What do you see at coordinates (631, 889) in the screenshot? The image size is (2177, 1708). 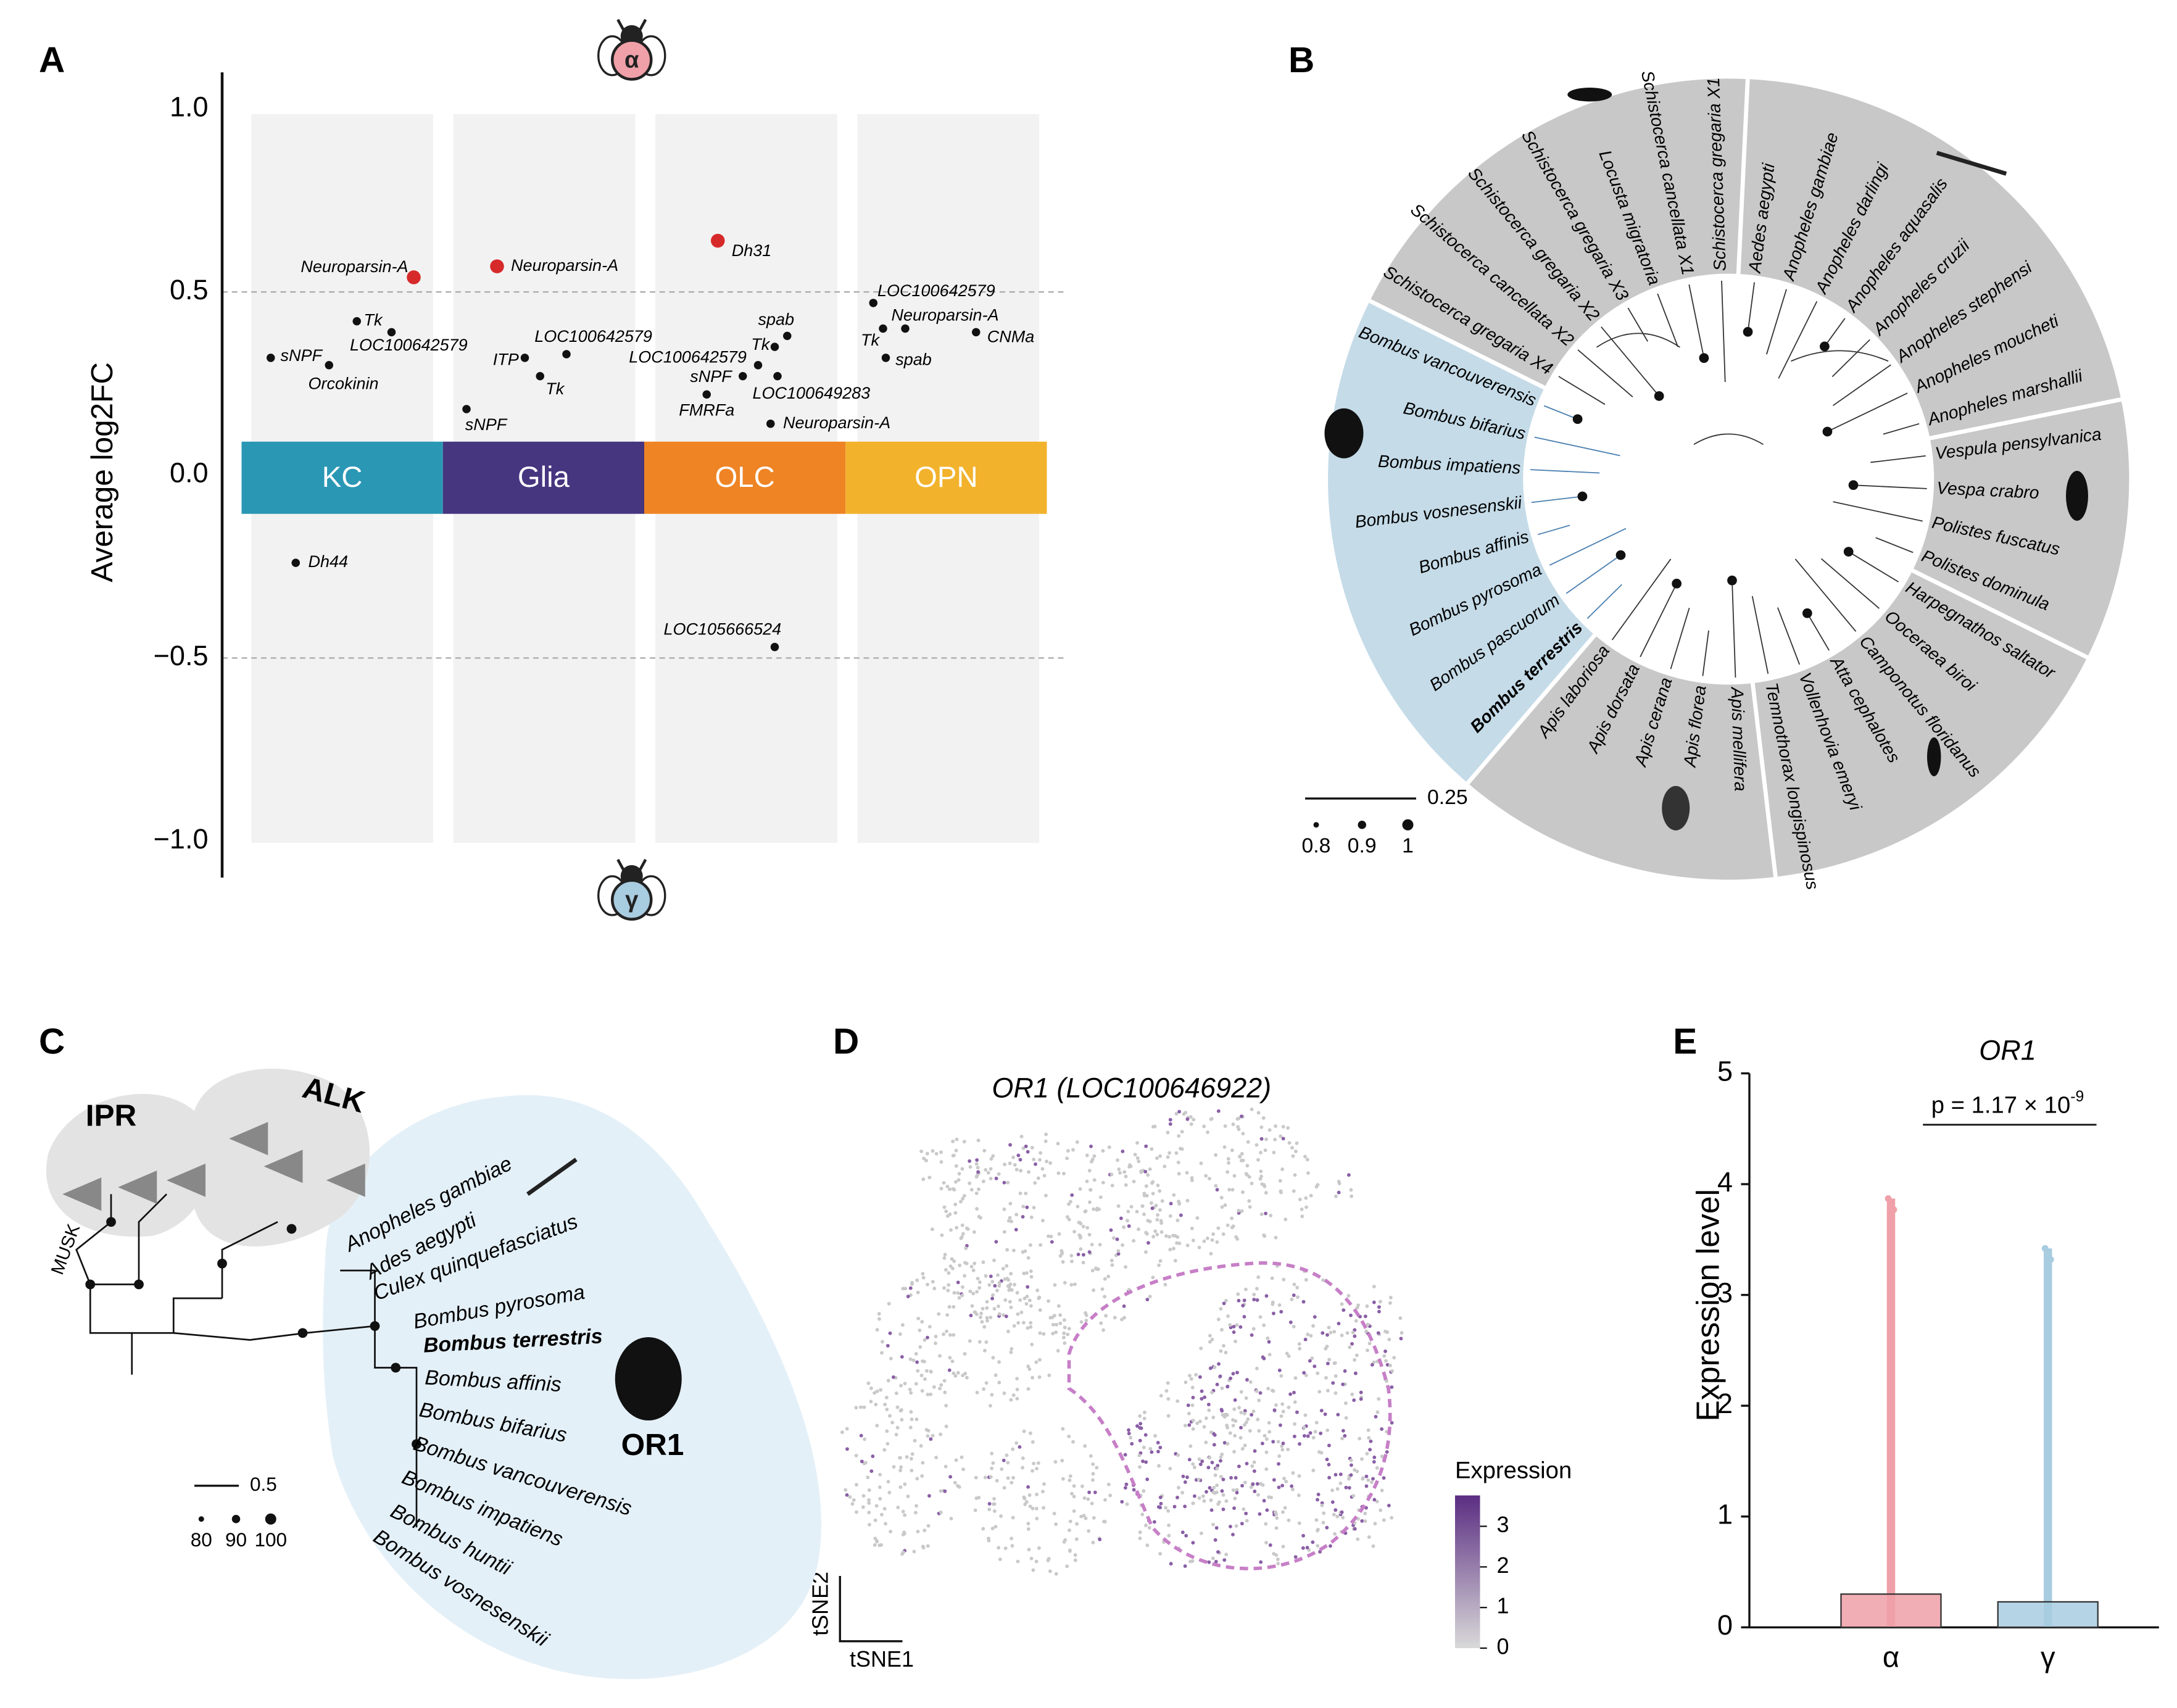 I see `bee-icon: γ` at bounding box center [631, 889].